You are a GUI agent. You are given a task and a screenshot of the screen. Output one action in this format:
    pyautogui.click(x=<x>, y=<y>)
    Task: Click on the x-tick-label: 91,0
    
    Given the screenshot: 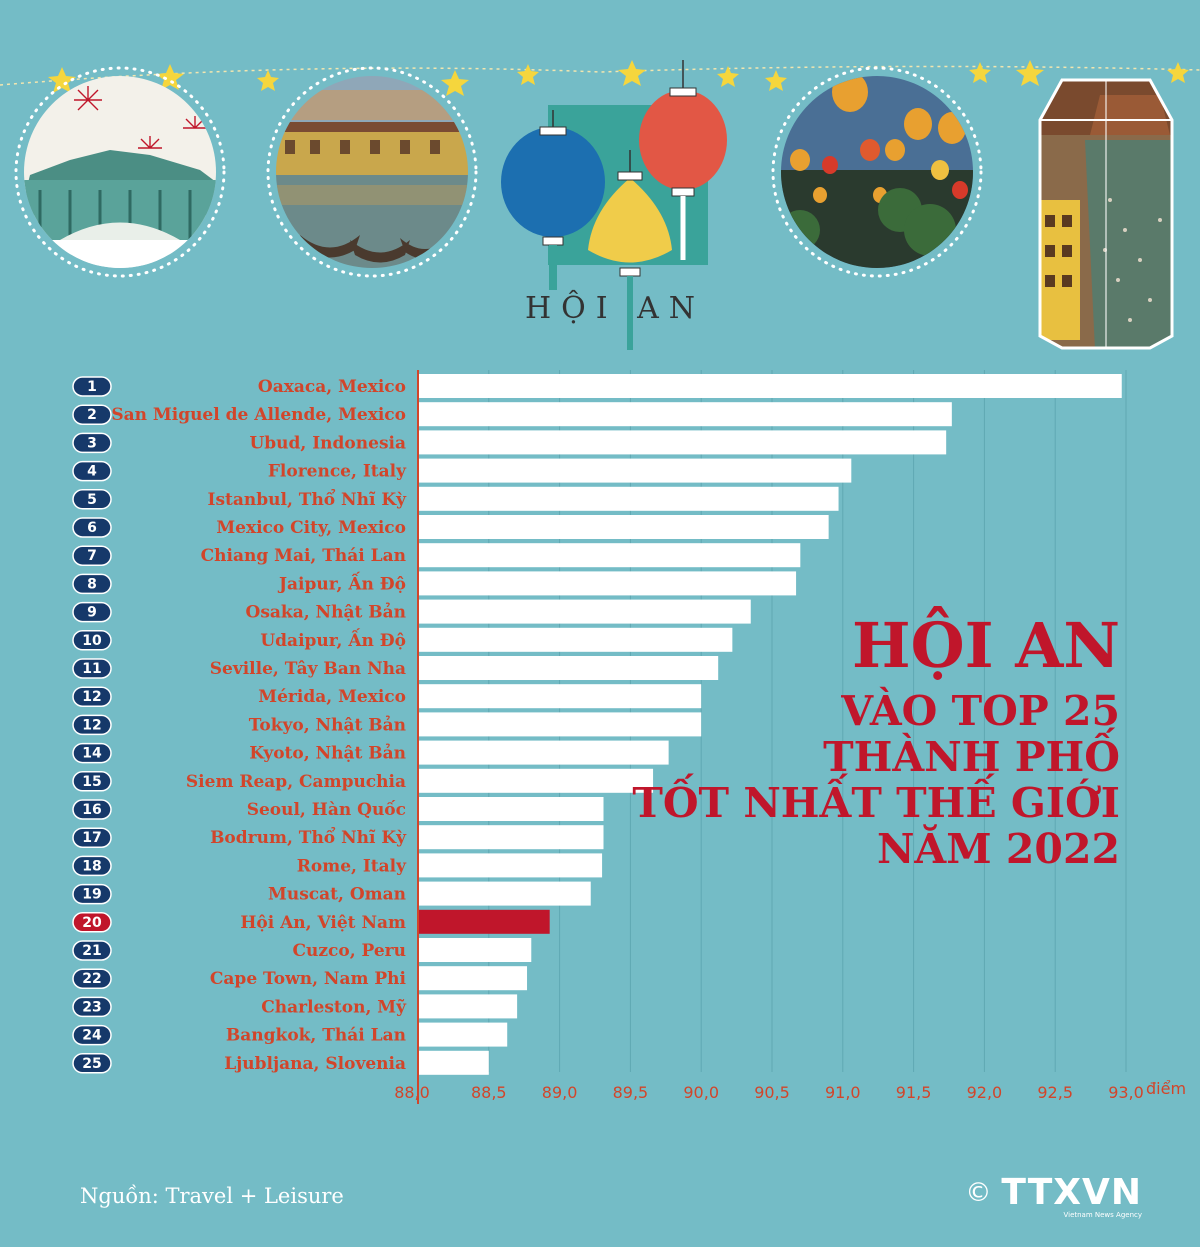 What is the action you would take?
    pyautogui.click(x=843, y=1092)
    